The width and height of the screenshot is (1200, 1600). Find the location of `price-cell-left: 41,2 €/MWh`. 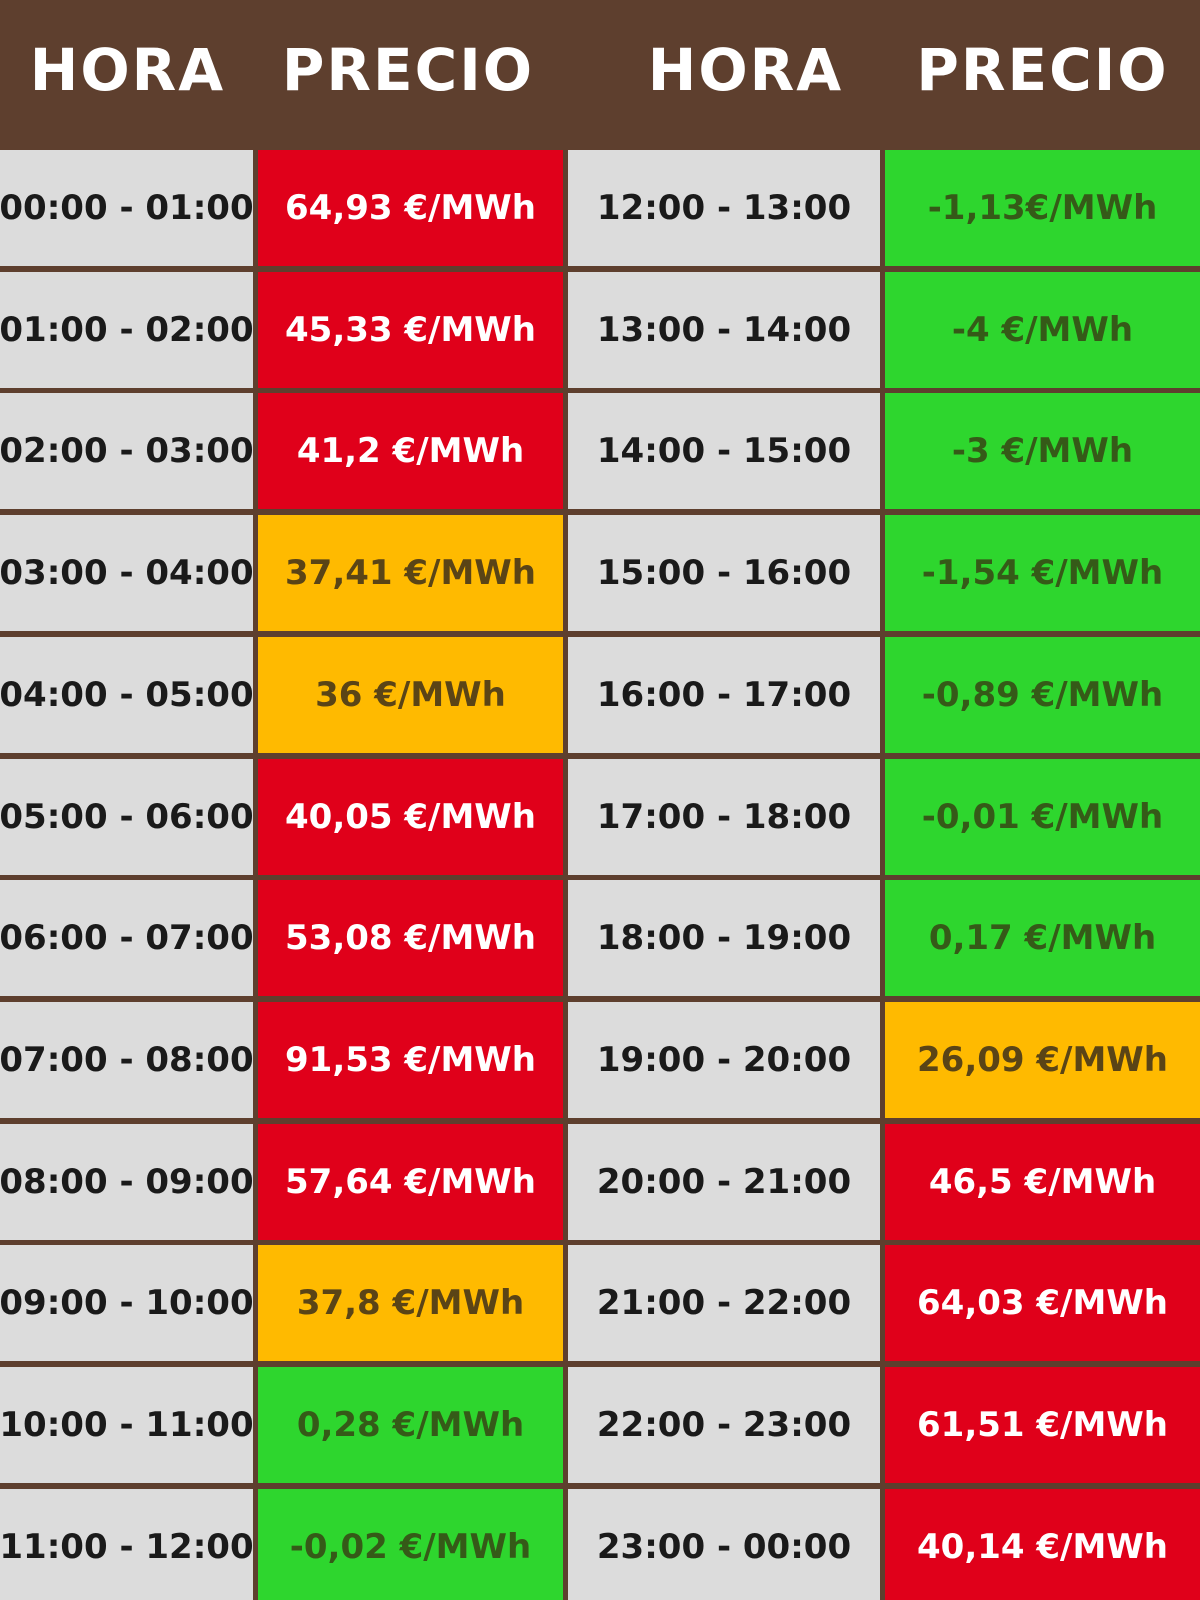

price-cell-left: 41,2 €/MWh is located at coordinates (410, 451).